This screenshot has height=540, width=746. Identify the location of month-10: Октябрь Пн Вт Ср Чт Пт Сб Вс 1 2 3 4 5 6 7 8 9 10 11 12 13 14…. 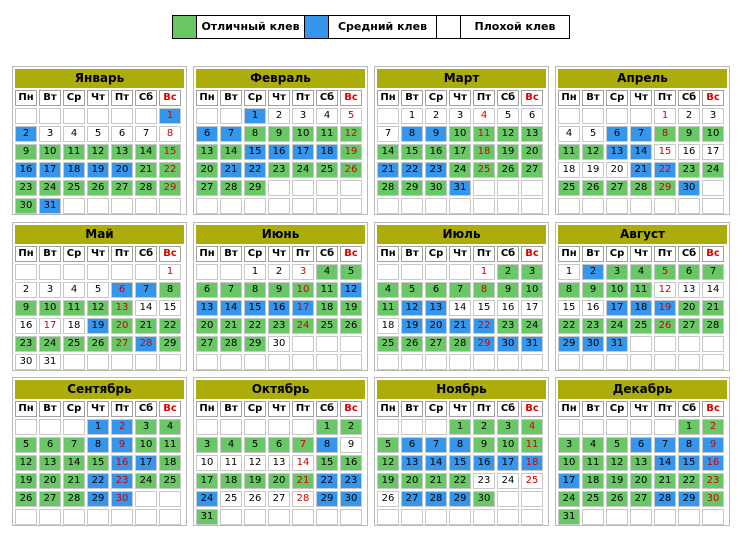
(280, 451).